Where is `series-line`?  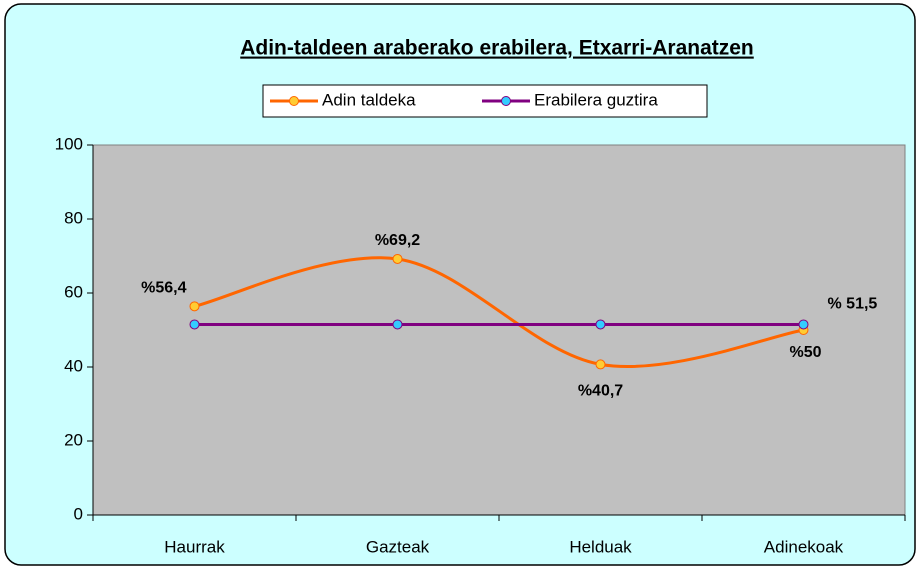 series-line is located at coordinates (499, 312).